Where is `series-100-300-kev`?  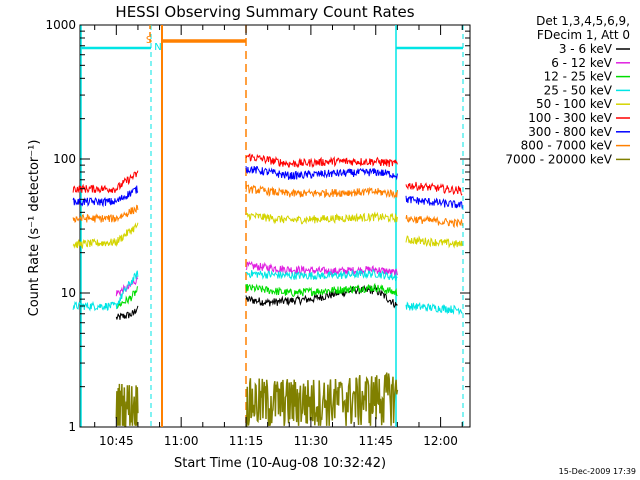 series-100-300-kev is located at coordinates (267, 174).